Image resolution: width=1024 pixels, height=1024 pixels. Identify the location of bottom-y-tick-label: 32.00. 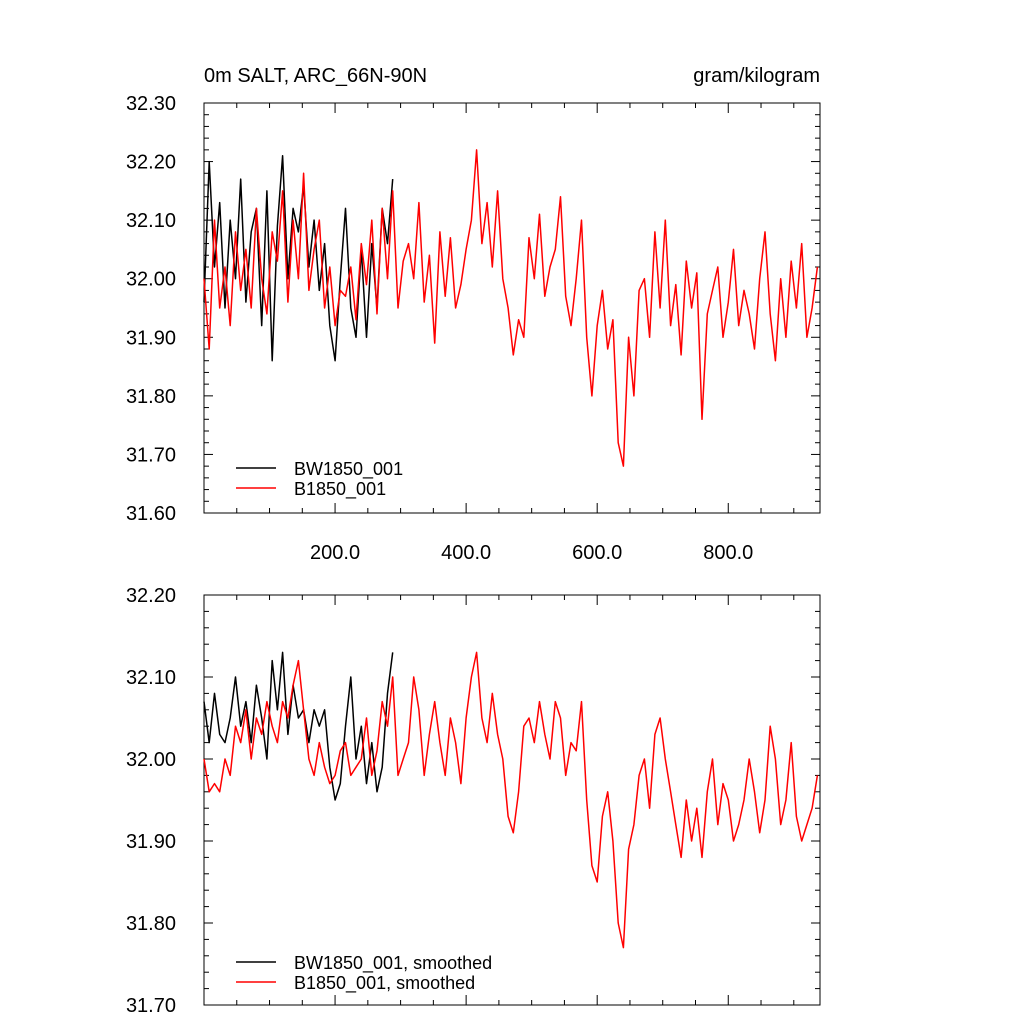
(151, 760).